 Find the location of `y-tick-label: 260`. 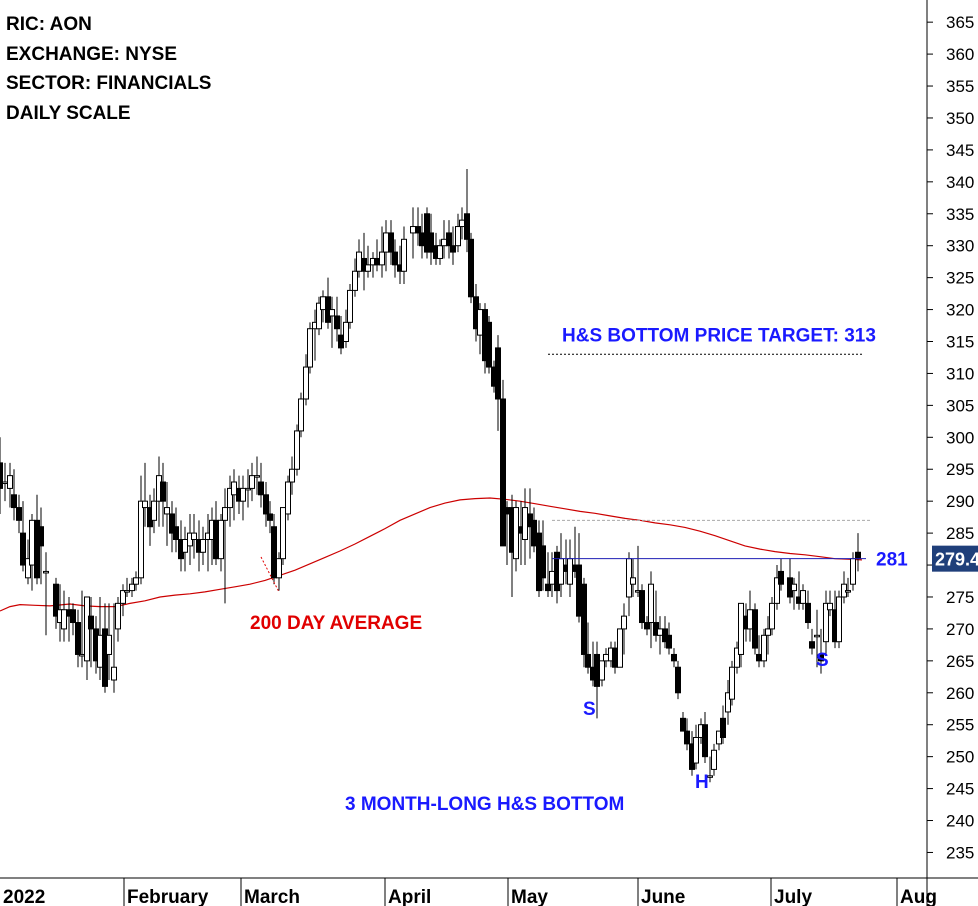

y-tick-label: 260 is located at coordinates (960, 693).